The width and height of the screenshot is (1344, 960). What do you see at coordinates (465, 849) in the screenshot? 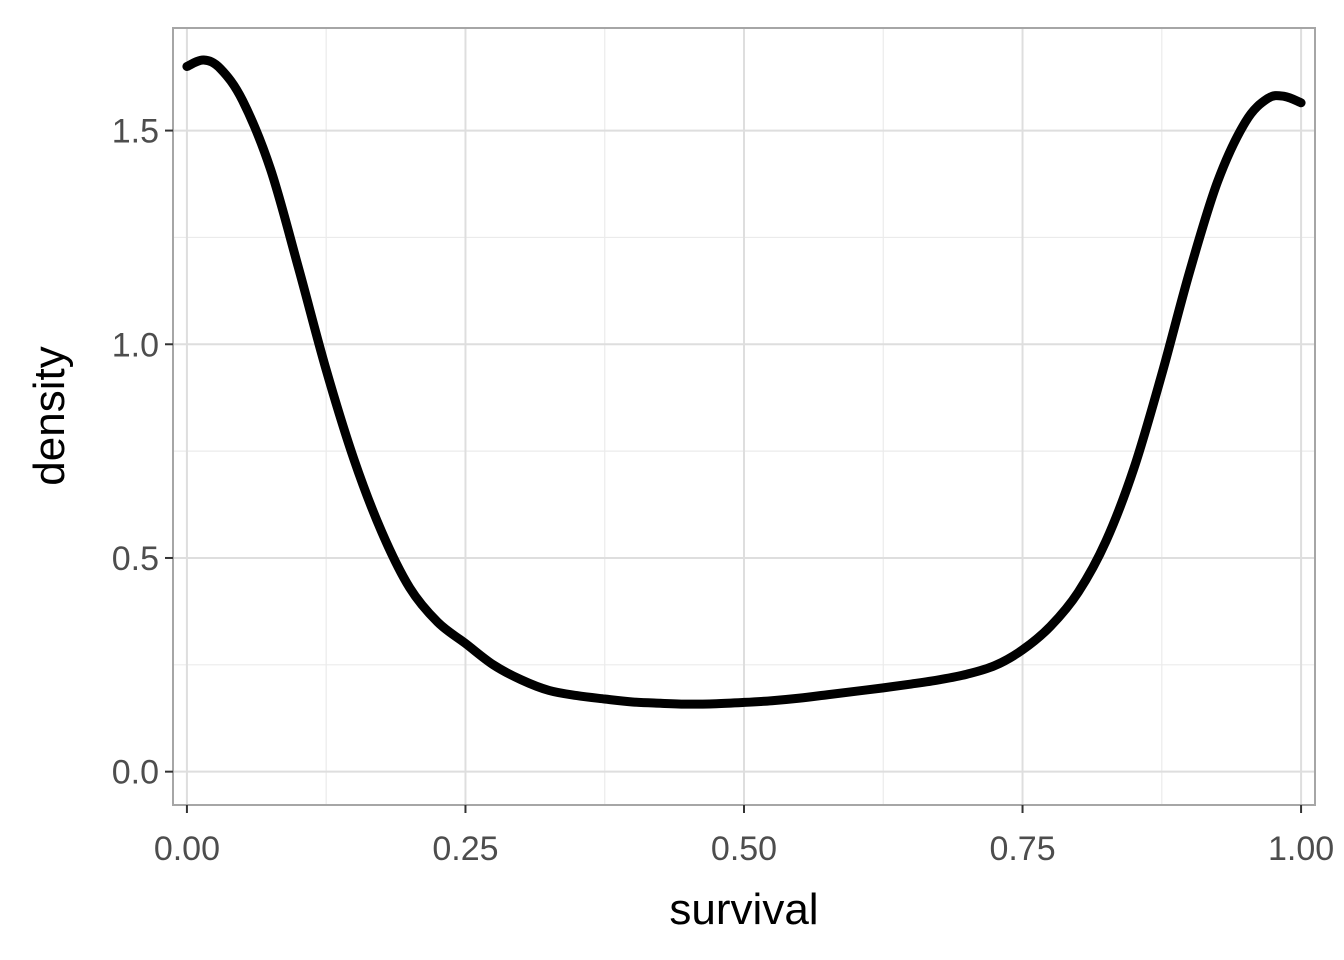
I see `x-tick-label: 0.25` at bounding box center [465, 849].